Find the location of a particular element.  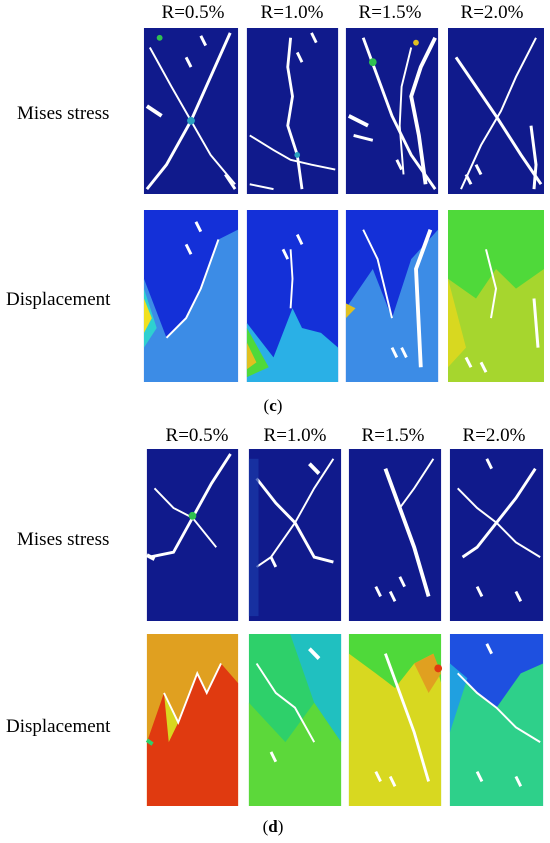

header-r-0-5-d: R=0.5% is located at coordinates (197, 435).